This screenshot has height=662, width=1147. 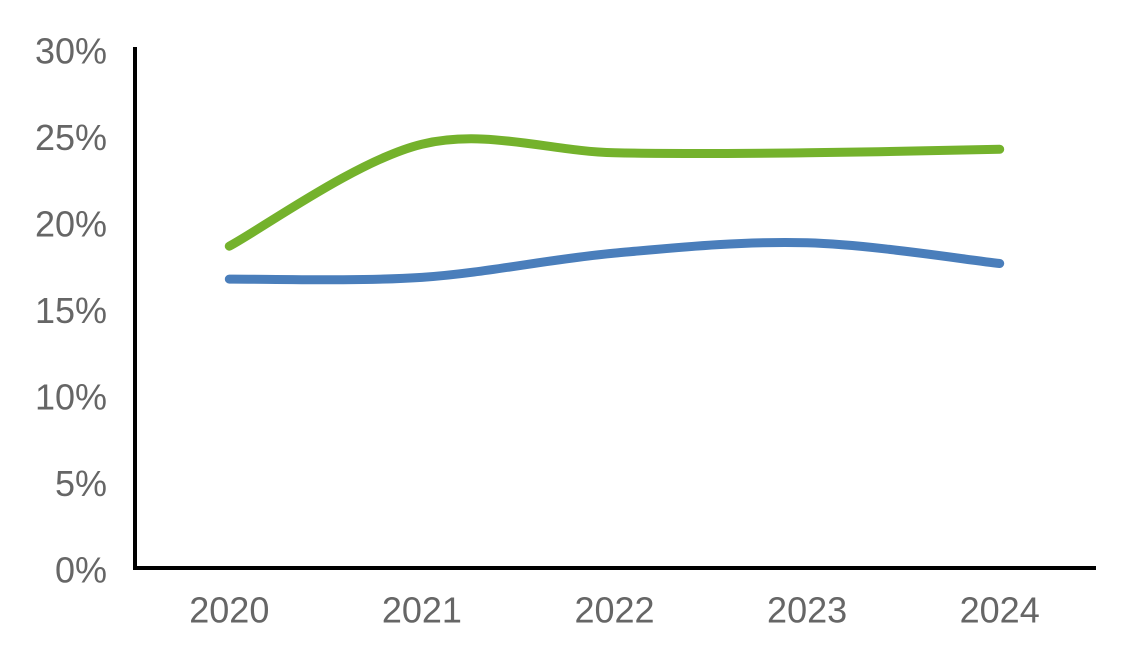 I want to click on y-axis-tick-label: 15%, so click(x=71, y=310).